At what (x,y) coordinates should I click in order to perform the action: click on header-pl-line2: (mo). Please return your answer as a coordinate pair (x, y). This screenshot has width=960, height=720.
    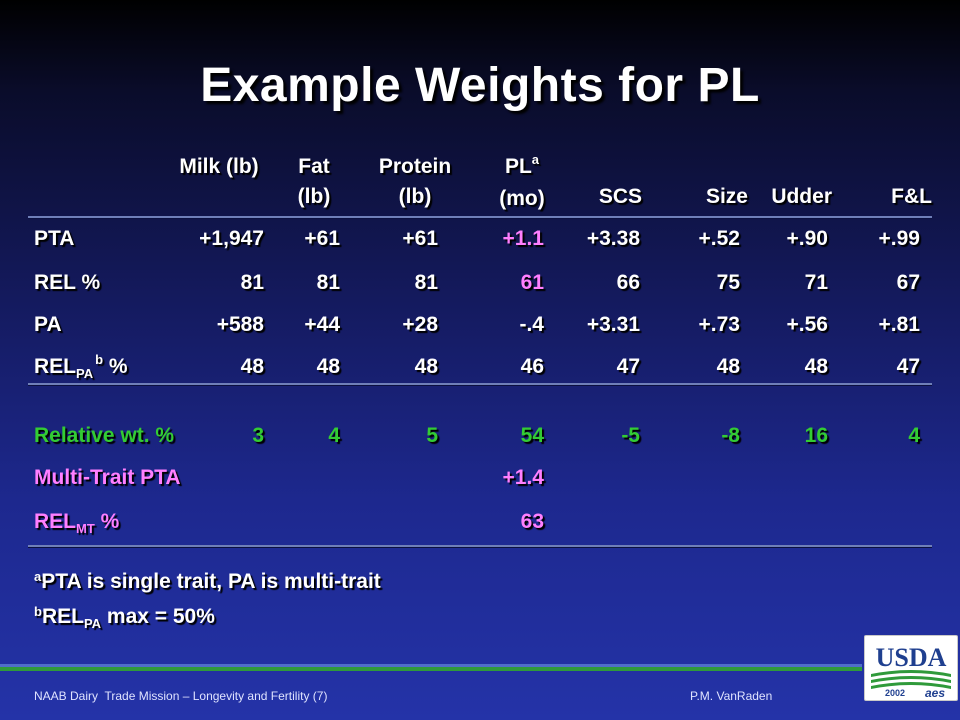
    Looking at the image, I should click on (522, 198).